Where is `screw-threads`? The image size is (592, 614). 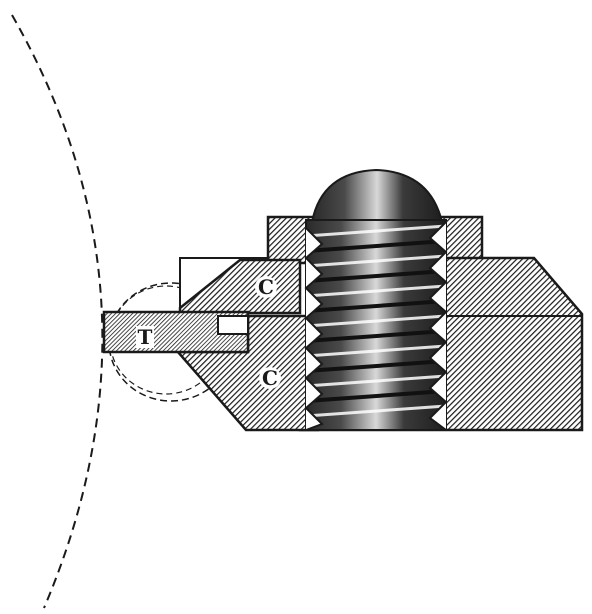 screw-threads is located at coordinates (376, 321).